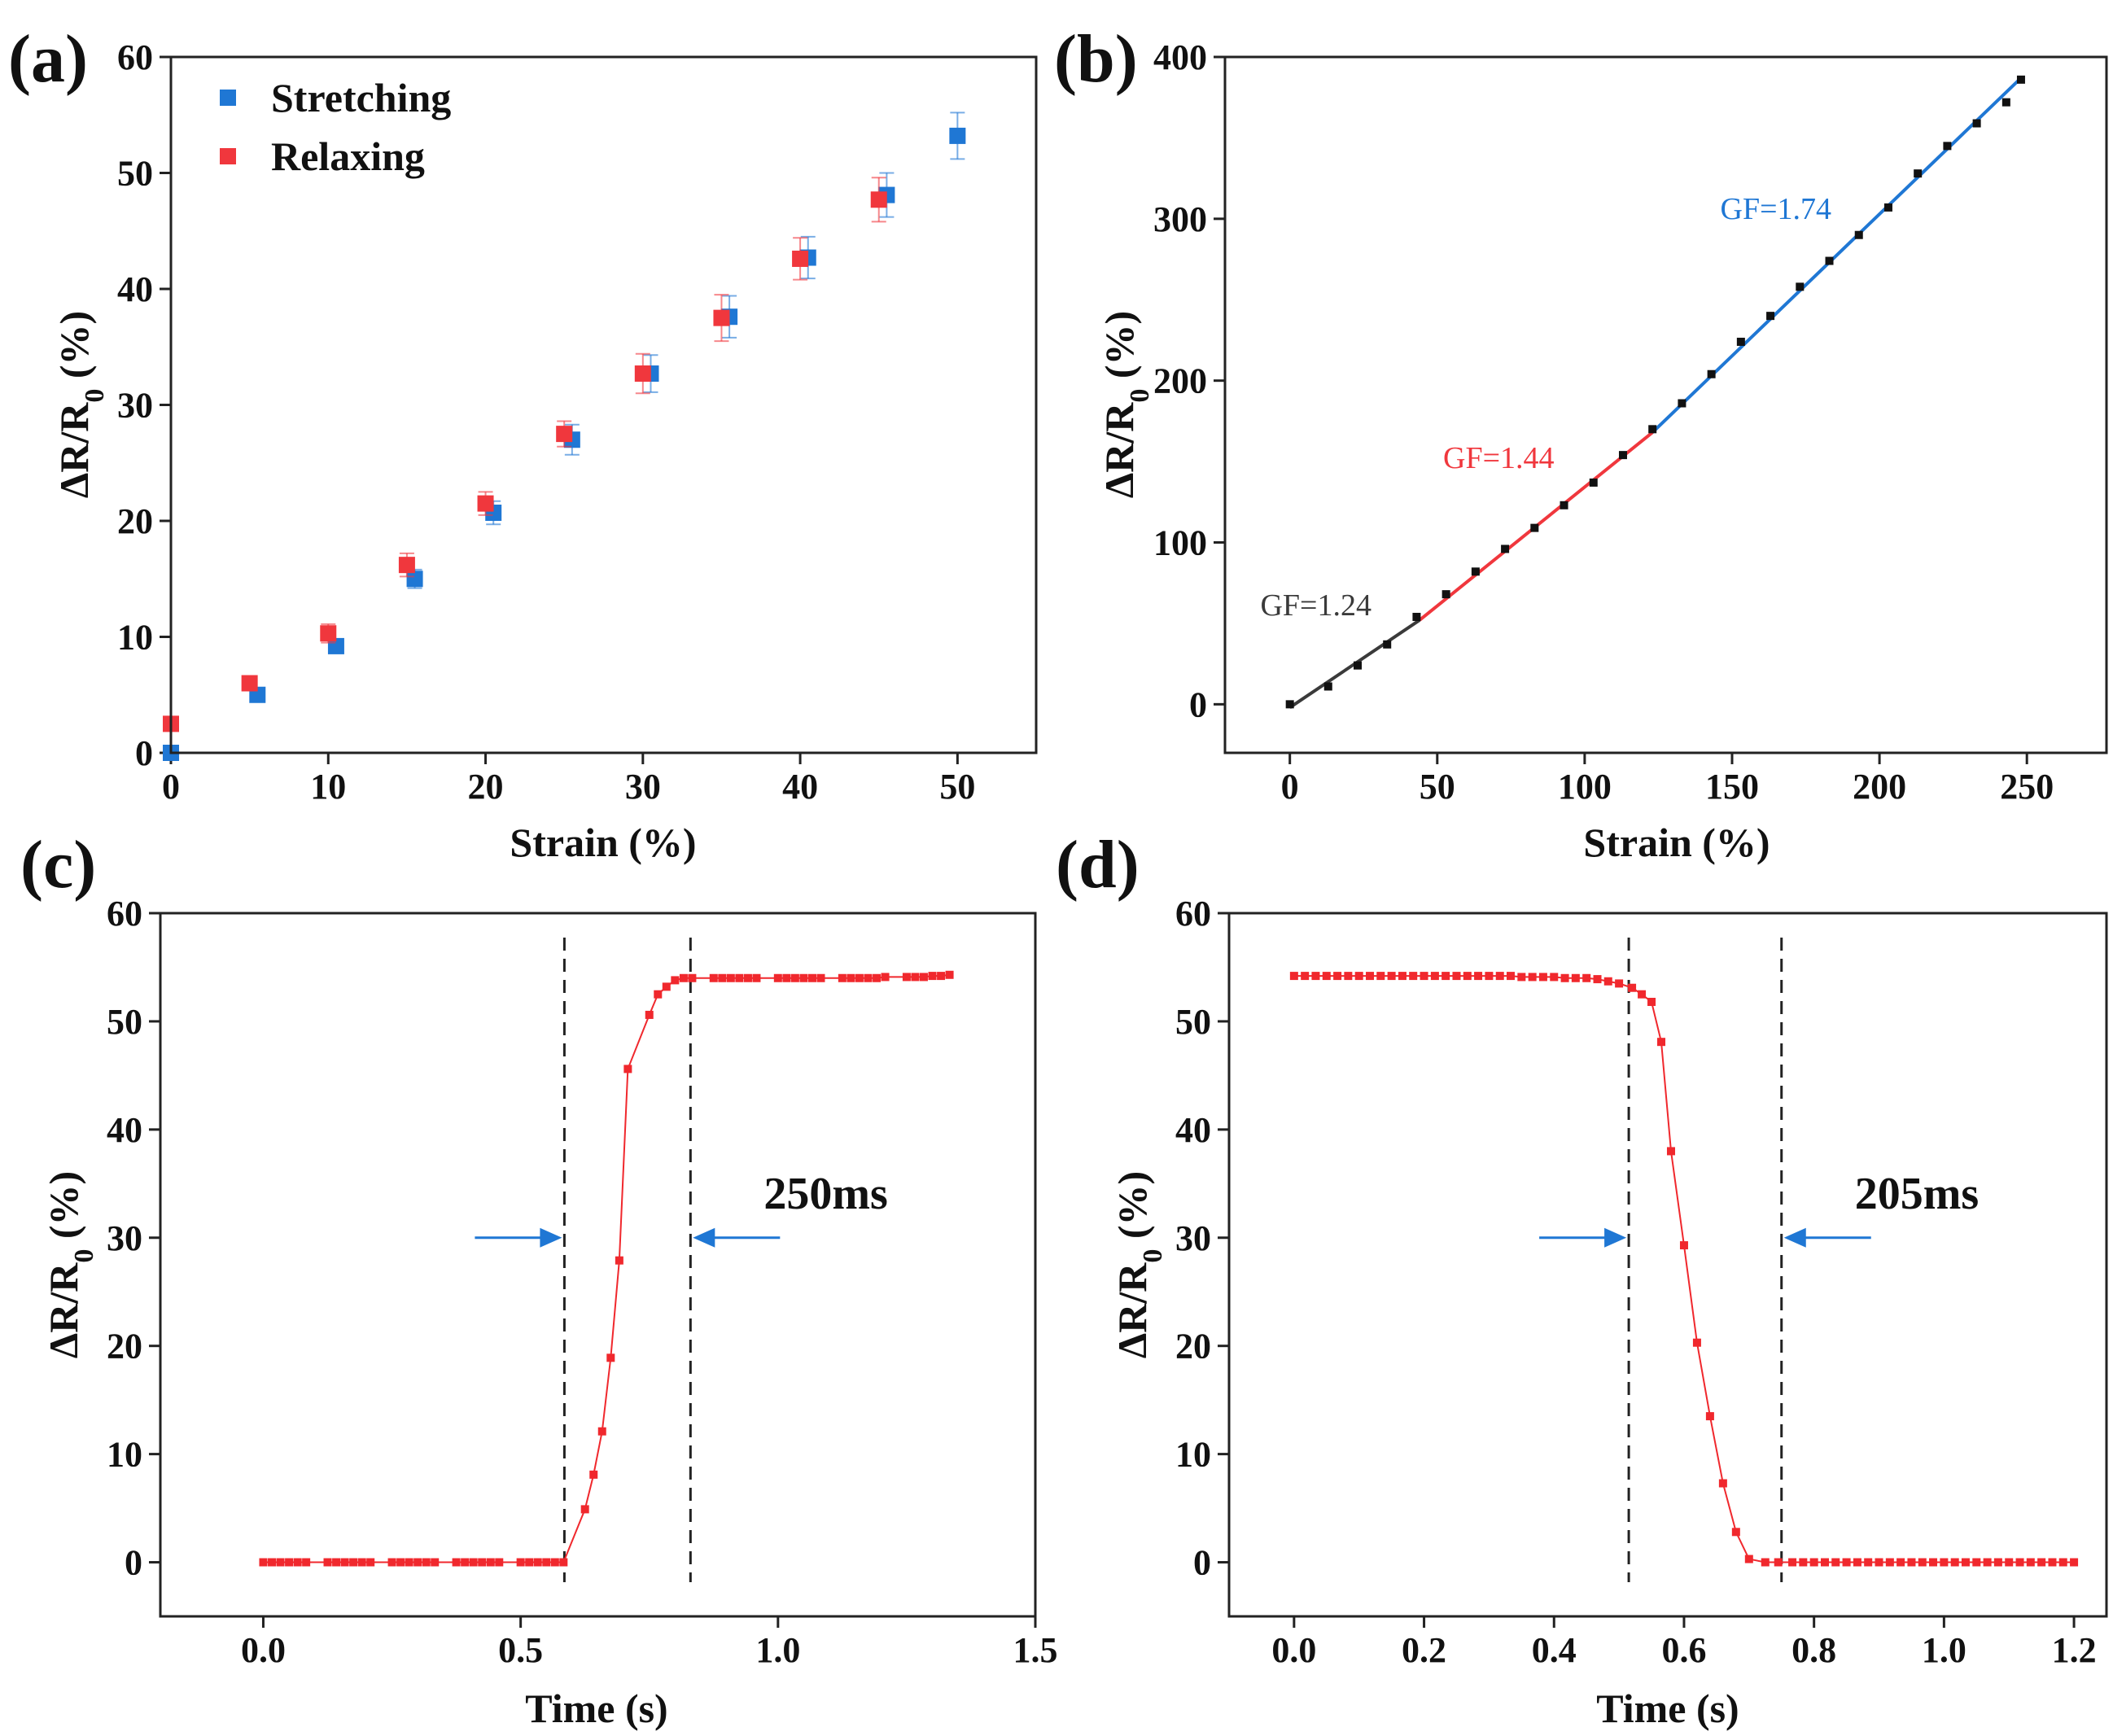 This screenshot has width=2113, height=1736. What do you see at coordinates (520, 1650) in the screenshot?
I see `x-tick-label: 0.5` at bounding box center [520, 1650].